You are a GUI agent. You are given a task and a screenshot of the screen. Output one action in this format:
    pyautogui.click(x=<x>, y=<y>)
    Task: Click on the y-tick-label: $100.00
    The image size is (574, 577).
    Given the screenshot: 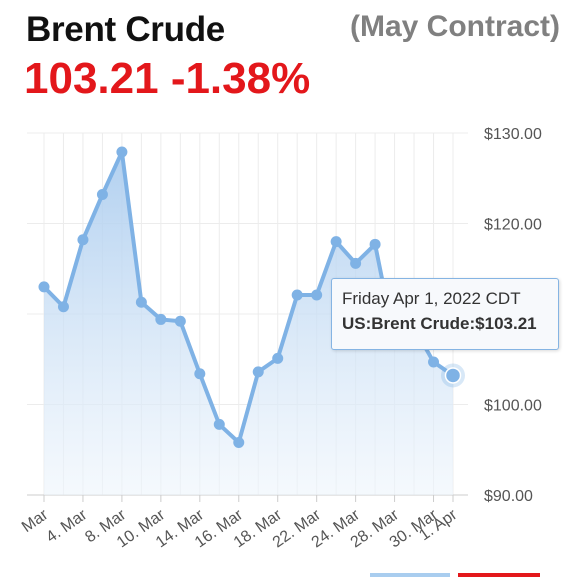 What is the action you would take?
    pyautogui.click(x=513, y=406)
    